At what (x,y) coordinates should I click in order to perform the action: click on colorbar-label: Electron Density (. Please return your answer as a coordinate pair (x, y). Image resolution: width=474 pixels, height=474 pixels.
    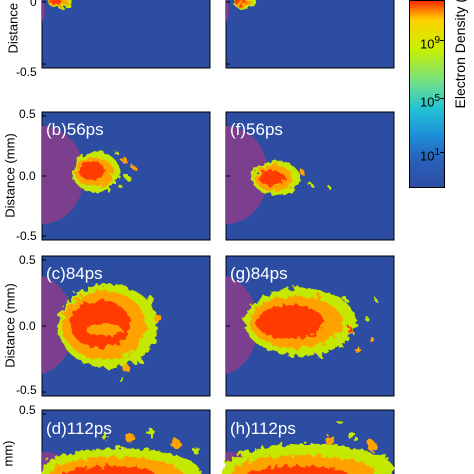
    Looking at the image, I should click on (460, 54).